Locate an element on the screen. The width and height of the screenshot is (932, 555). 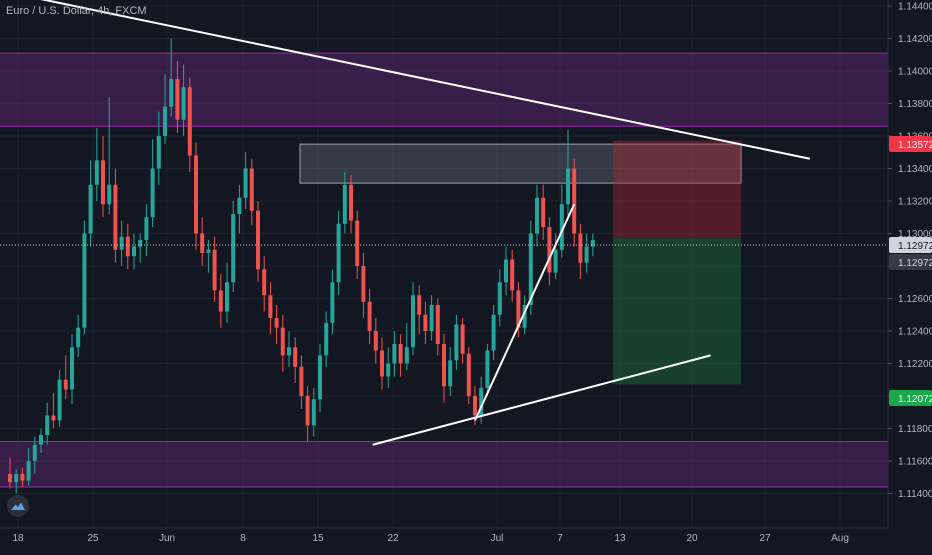
target-price-tag is located at coordinates (910, 398).